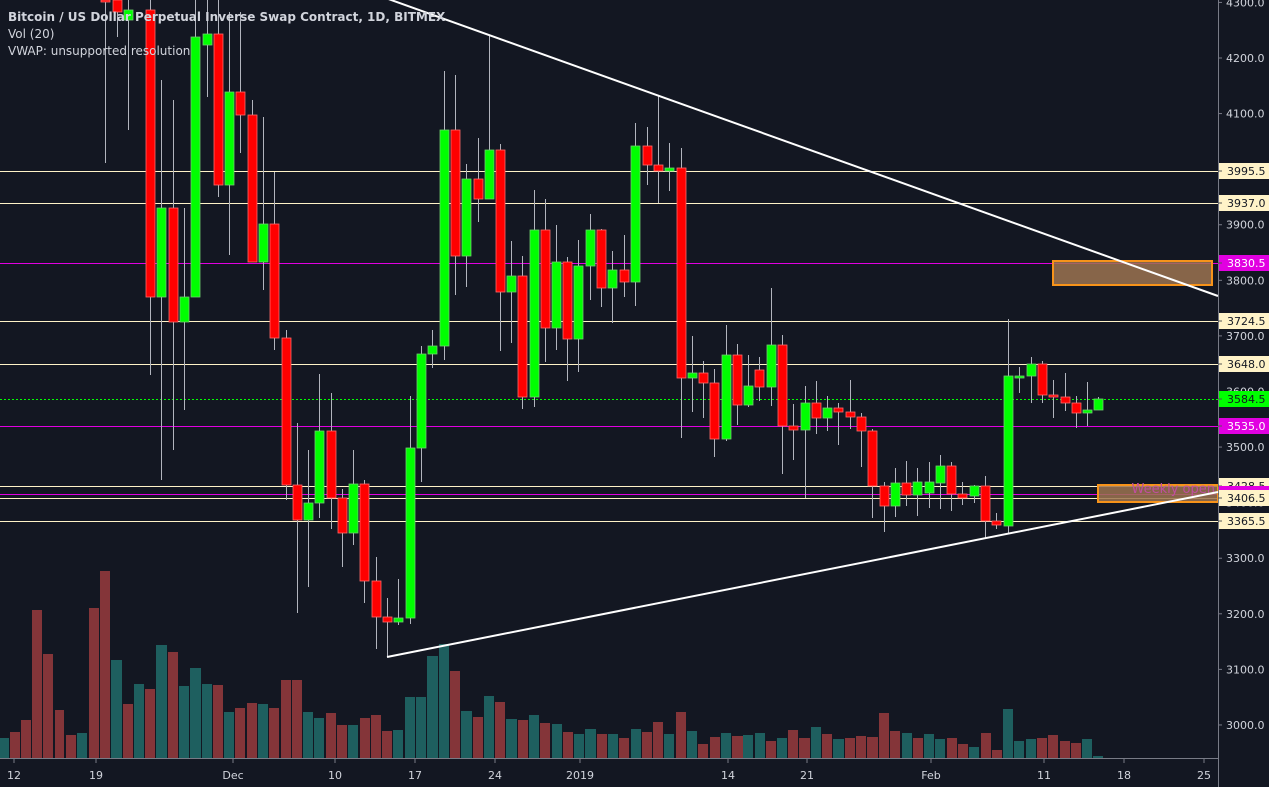  I want to click on price-tick-label: 3500.0, so click(1245, 447).